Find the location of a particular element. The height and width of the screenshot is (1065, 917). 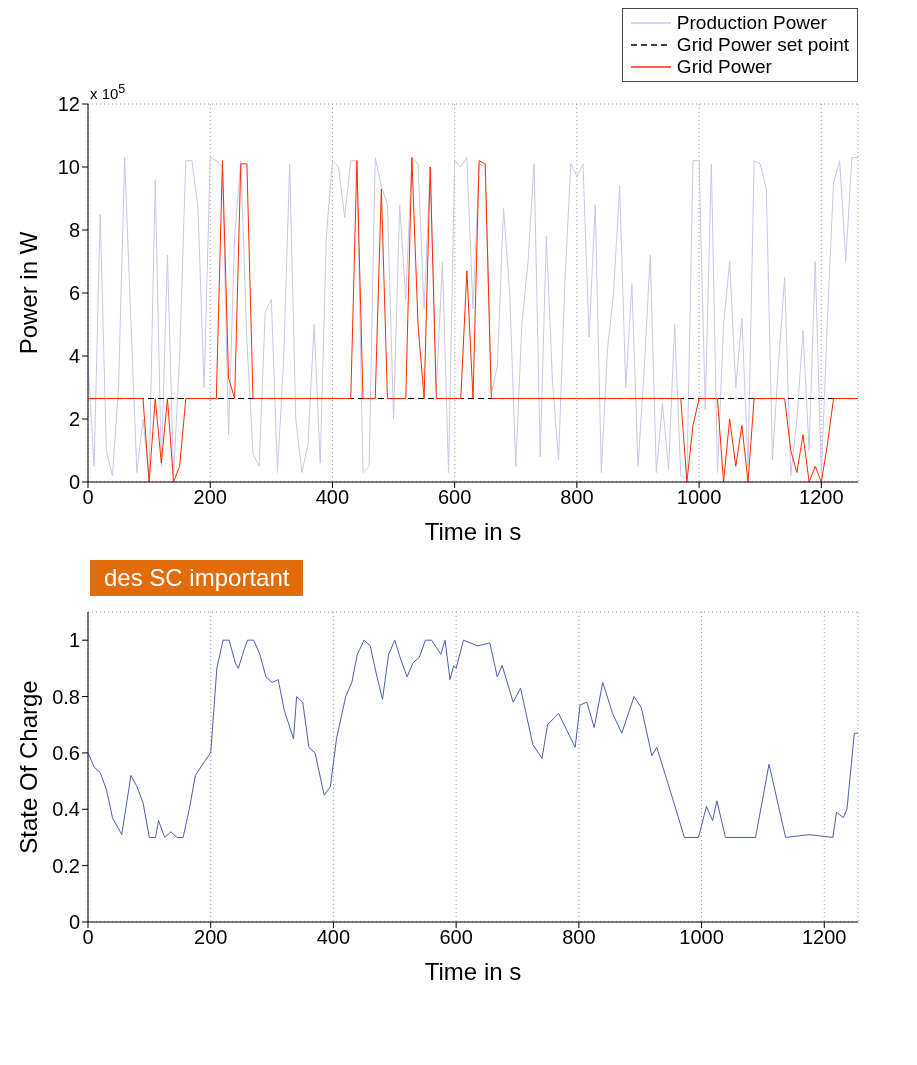

y-axis-title: Power in W is located at coordinates (28, 293).